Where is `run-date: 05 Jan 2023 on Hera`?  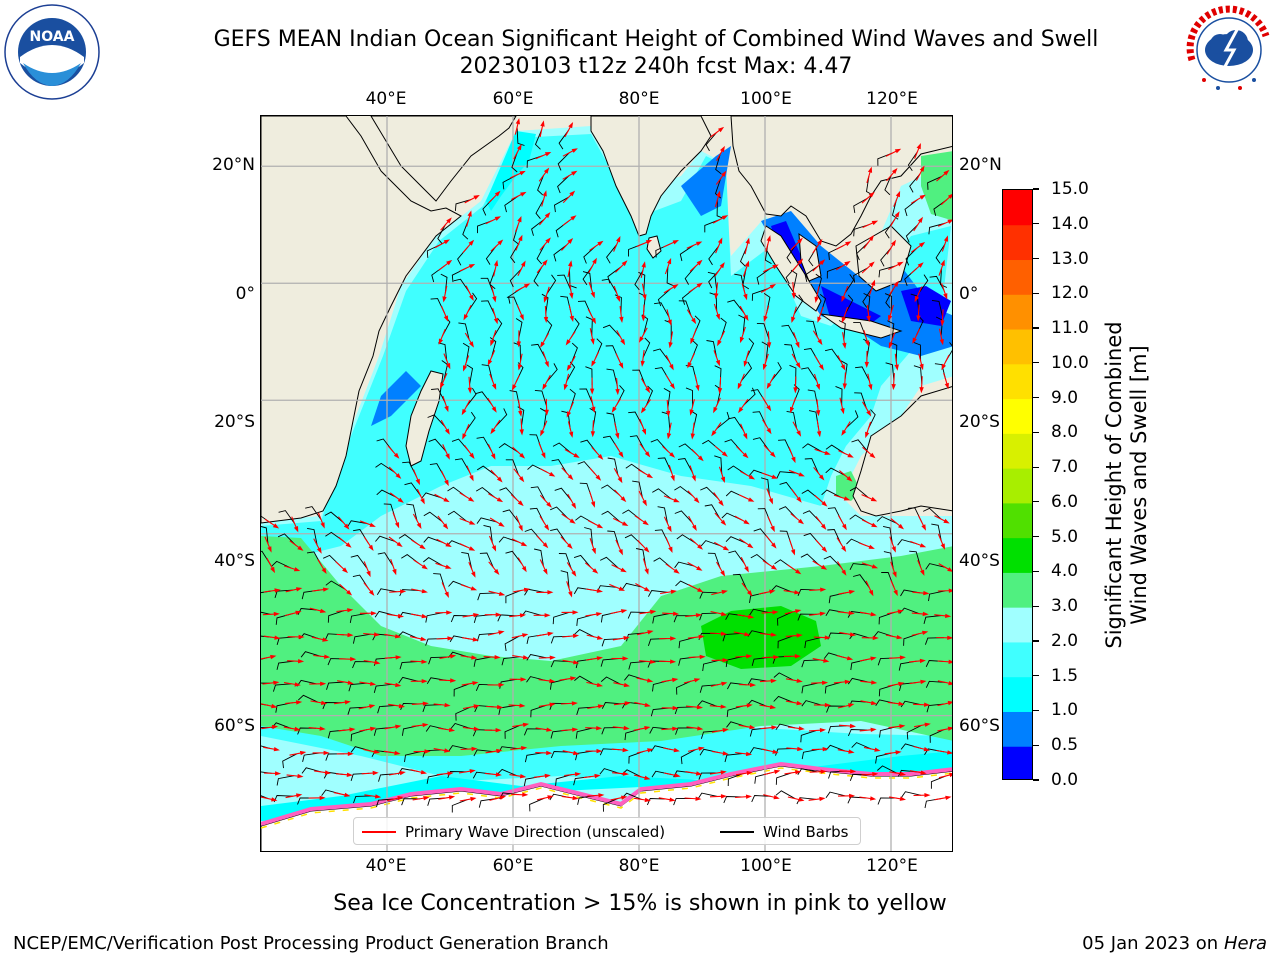
run-date: 05 Jan 2023 on Hera is located at coordinates (1174, 943).